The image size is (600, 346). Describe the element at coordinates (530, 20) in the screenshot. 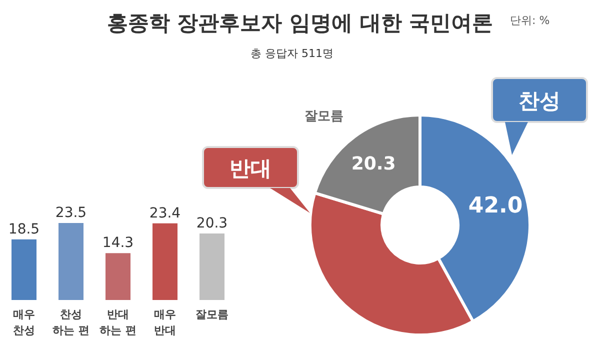

I see `text: 단위: %` at that location.